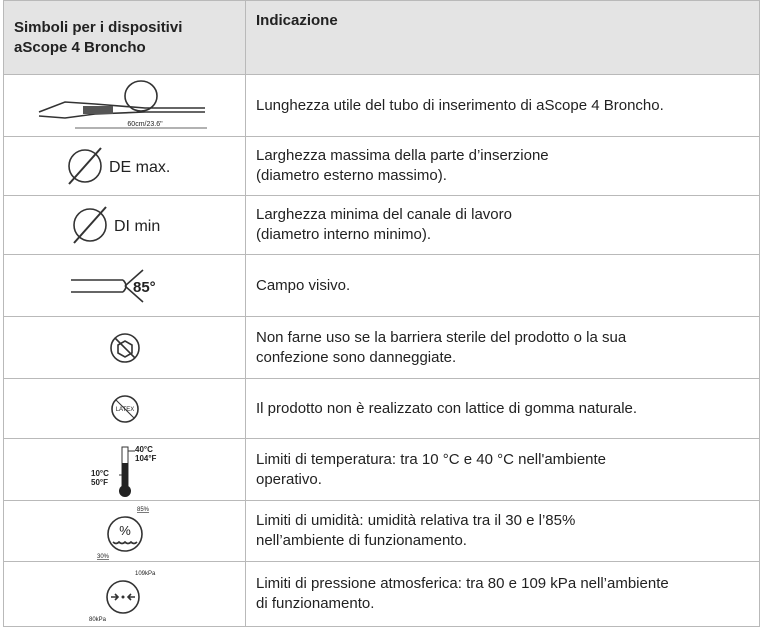 This screenshot has width=761, height=642. I want to click on icon-inner-diameter: DI min, so click(116, 225).